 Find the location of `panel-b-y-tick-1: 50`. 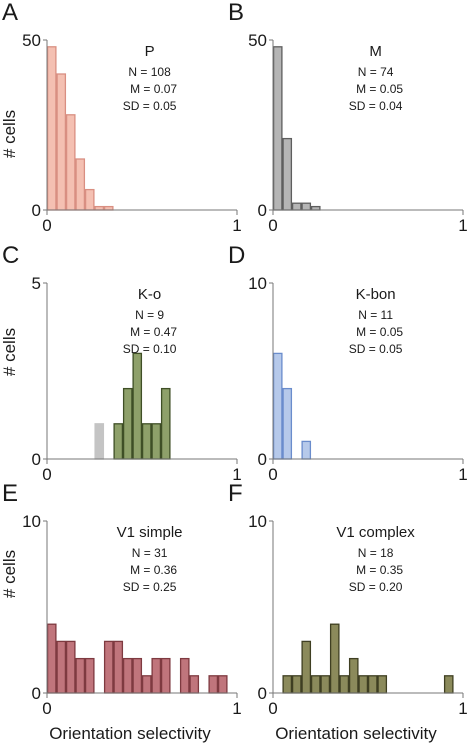

panel-b-y-tick-1: 50 is located at coordinates (257, 40).